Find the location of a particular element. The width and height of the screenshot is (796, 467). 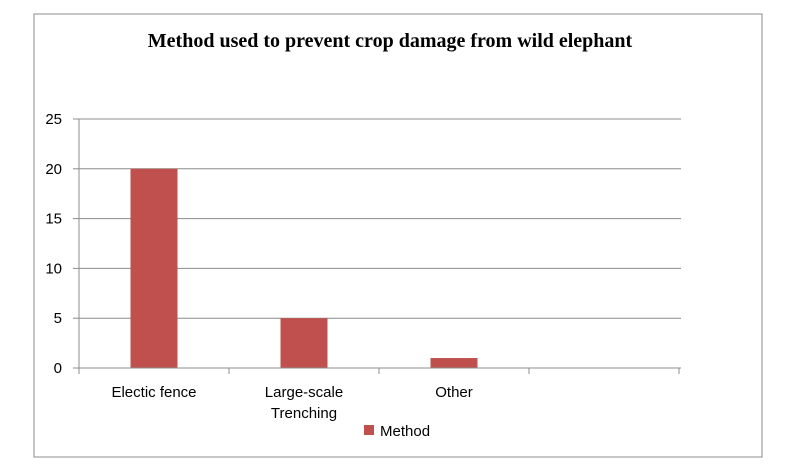

y-tick-label: 10 is located at coordinates (53, 268).